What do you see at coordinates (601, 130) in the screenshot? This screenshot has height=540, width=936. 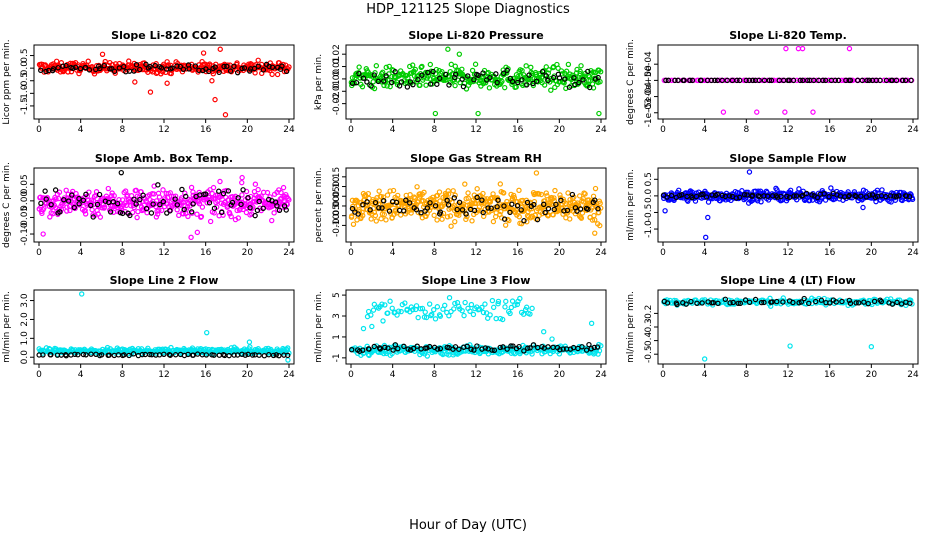 I see `x-tick-label: 24` at bounding box center [601, 130].